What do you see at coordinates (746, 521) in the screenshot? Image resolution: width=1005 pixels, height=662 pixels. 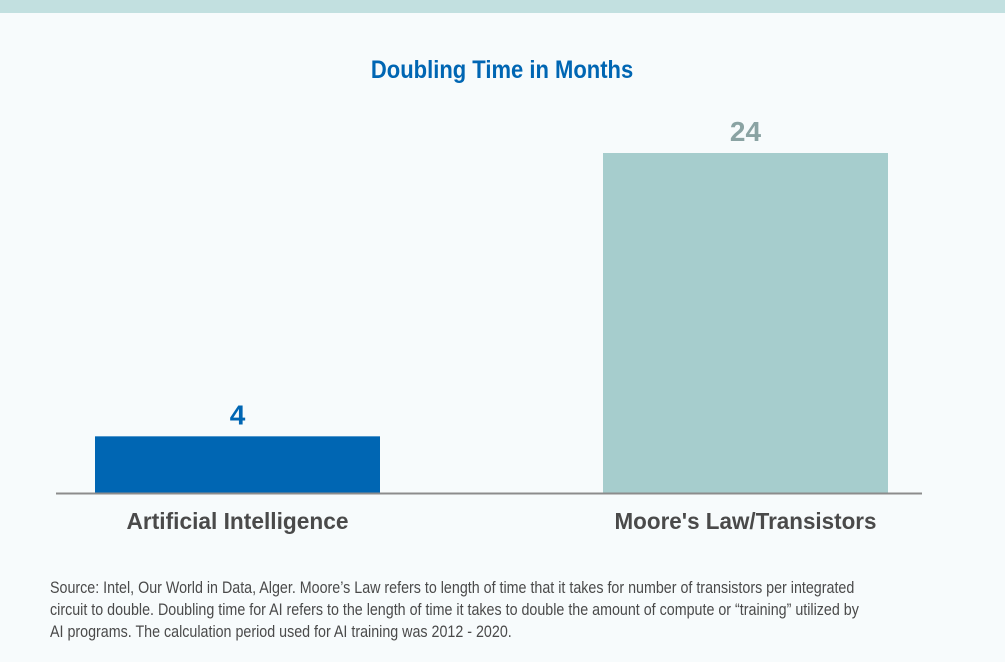 I see `category-label-1: Moore's Law/Transistors` at bounding box center [746, 521].